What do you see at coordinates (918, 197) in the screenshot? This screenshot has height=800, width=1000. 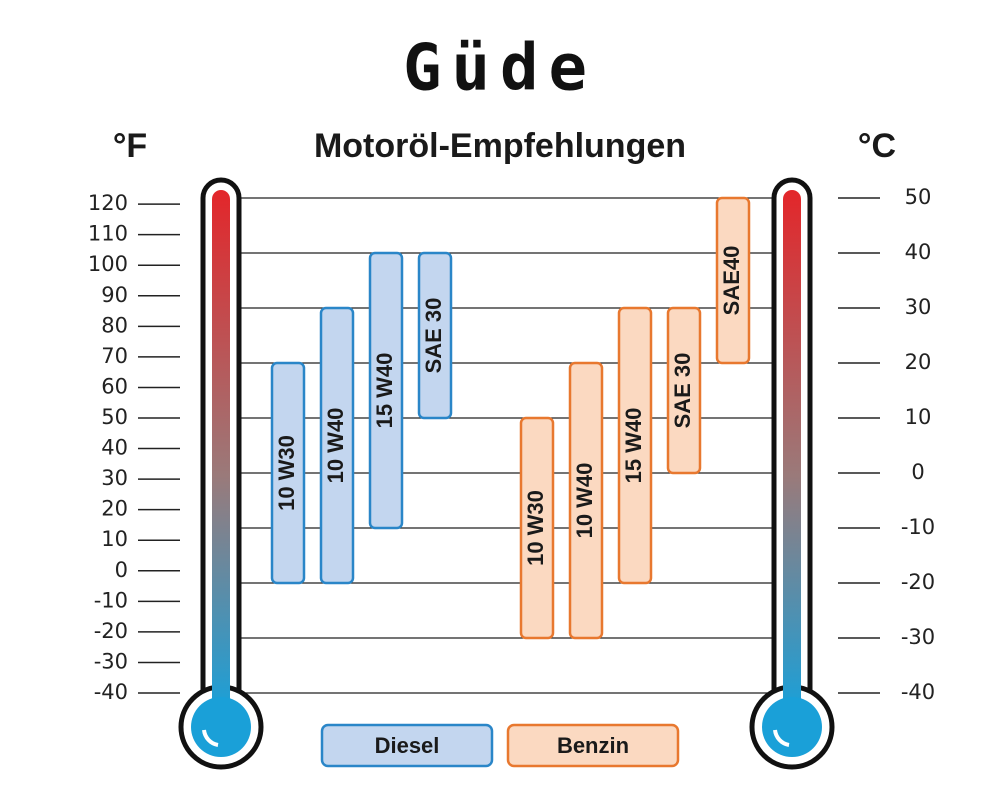 I see `y-tick-label: 50` at bounding box center [918, 197].